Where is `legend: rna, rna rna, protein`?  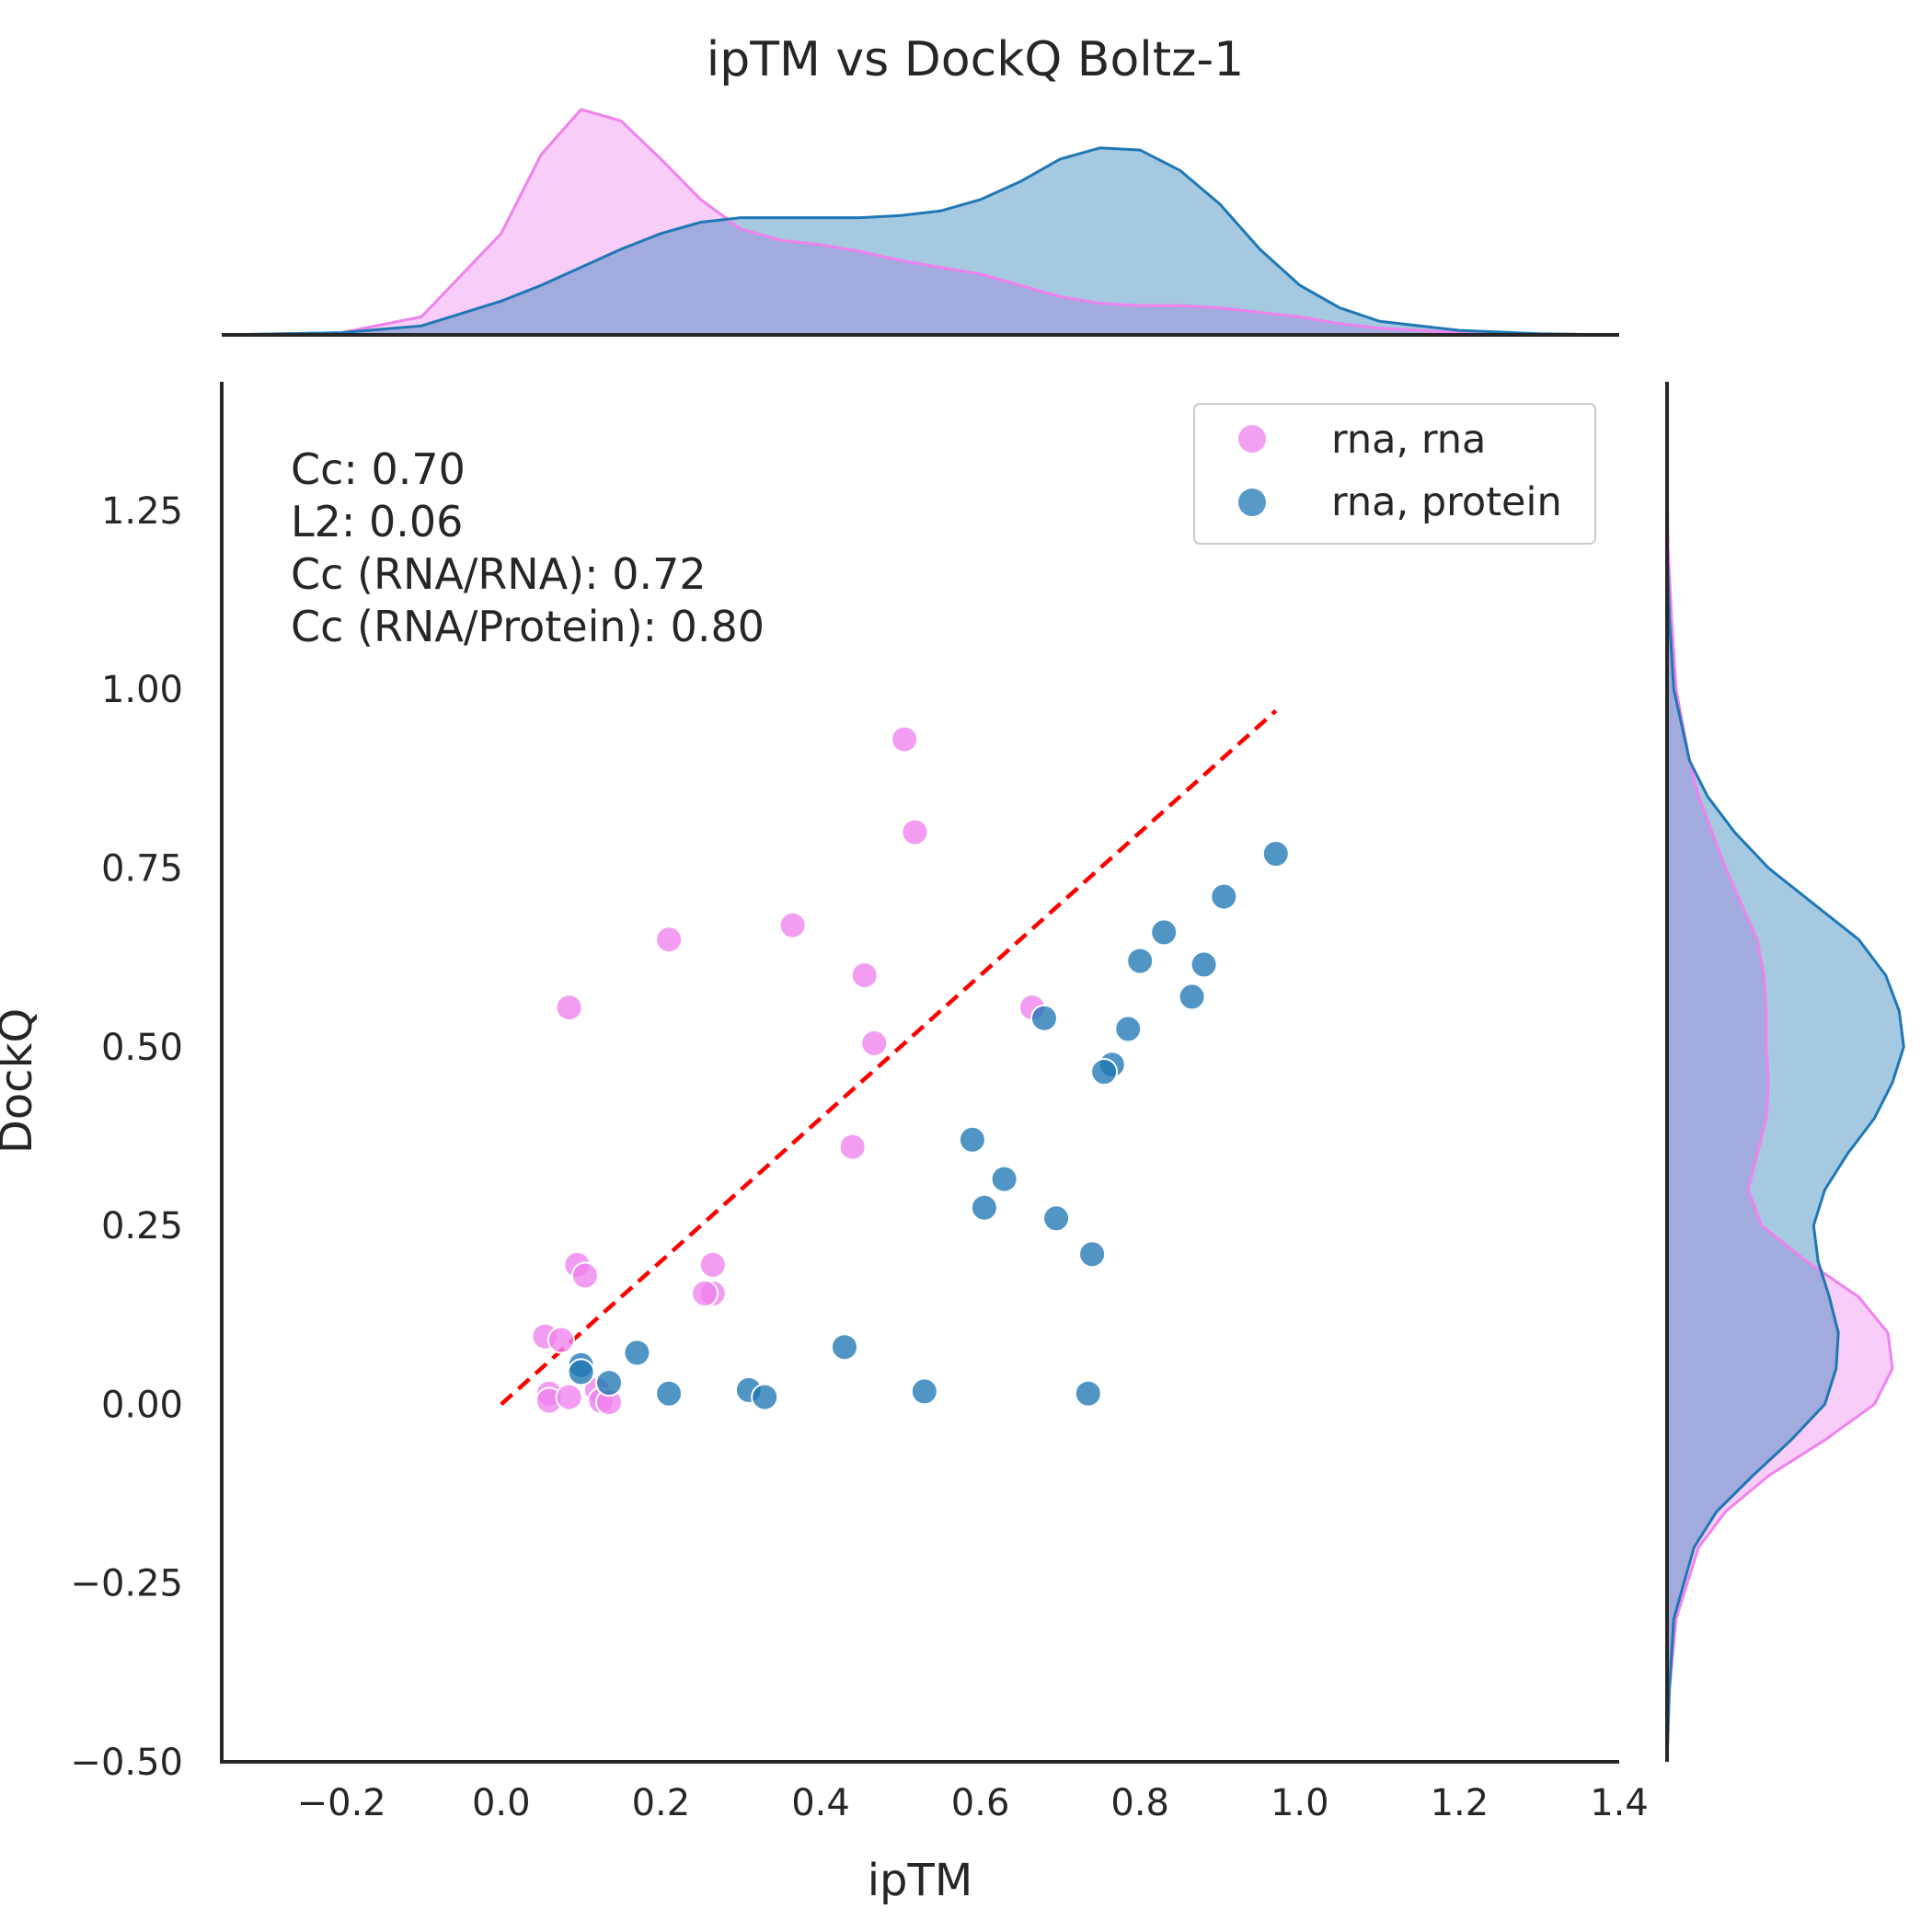 legend: rna, rna rna, protein is located at coordinates (1394, 474).